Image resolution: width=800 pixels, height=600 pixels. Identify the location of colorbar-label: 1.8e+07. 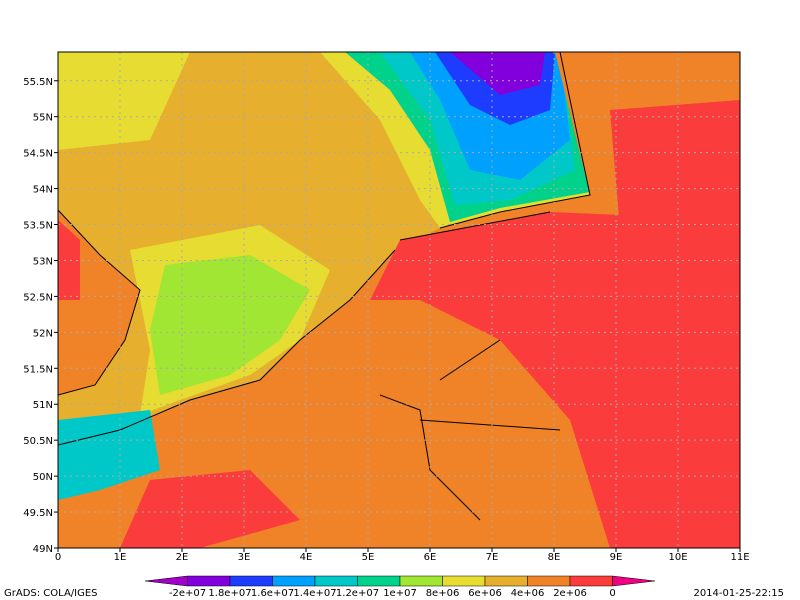
(229, 593).